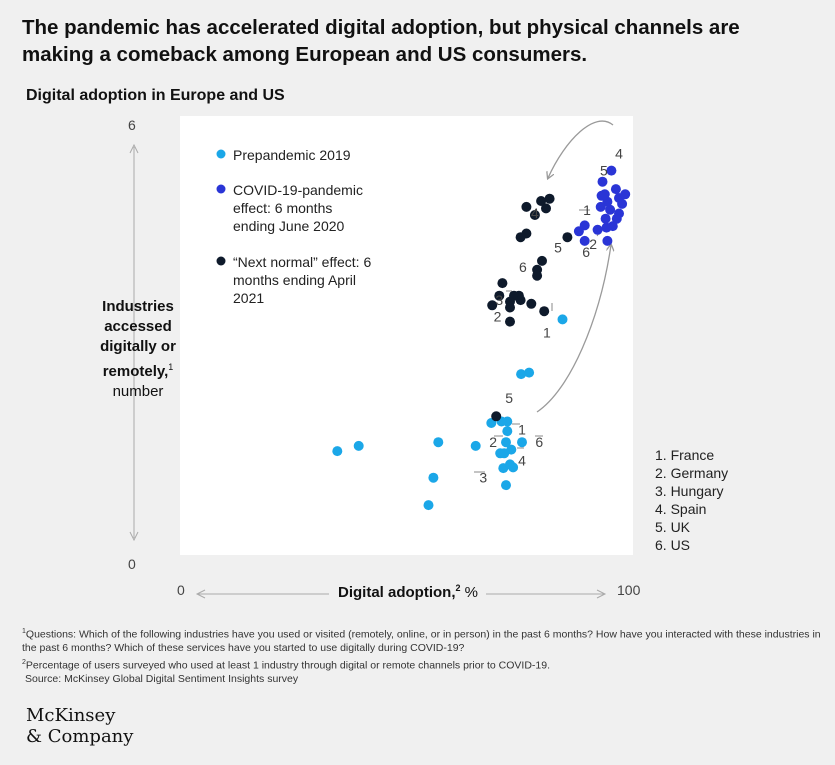 The height and width of the screenshot is (765, 835). I want to click on point-label-8: 1, so click(587, 210).